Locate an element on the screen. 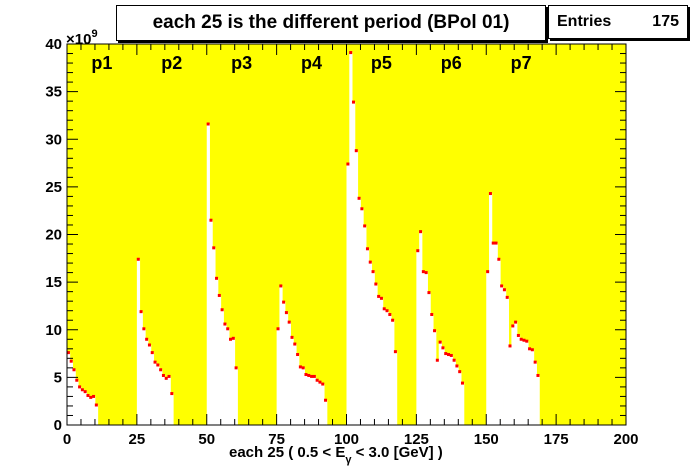 The image size is (696, 472). period-label-p3: p3 is located at coordinates (241, 63).